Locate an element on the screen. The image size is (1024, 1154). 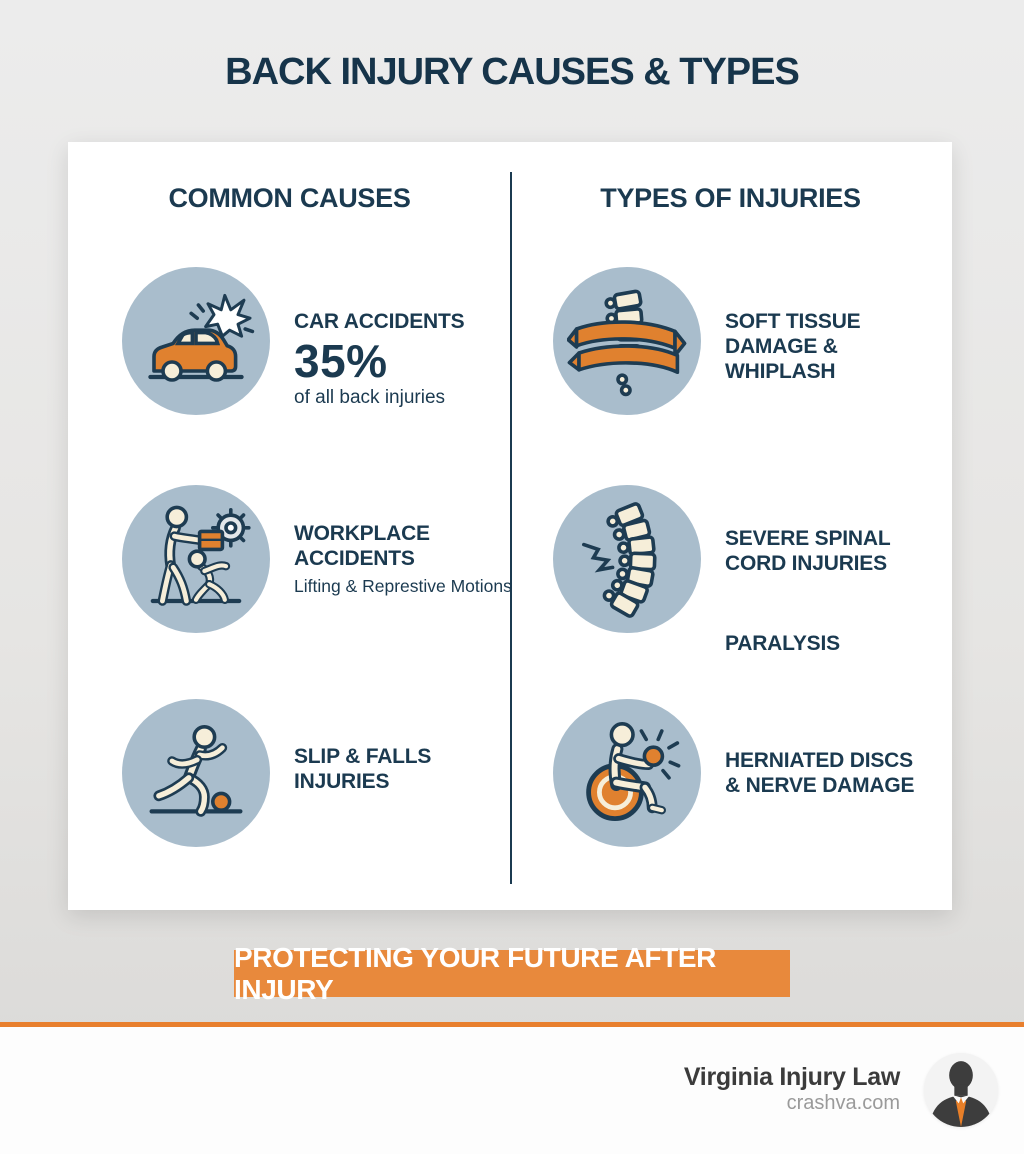
banner-label: PROTECTING YOUR FUTURE AFTER INJURY is located at coordinates (475, 973).